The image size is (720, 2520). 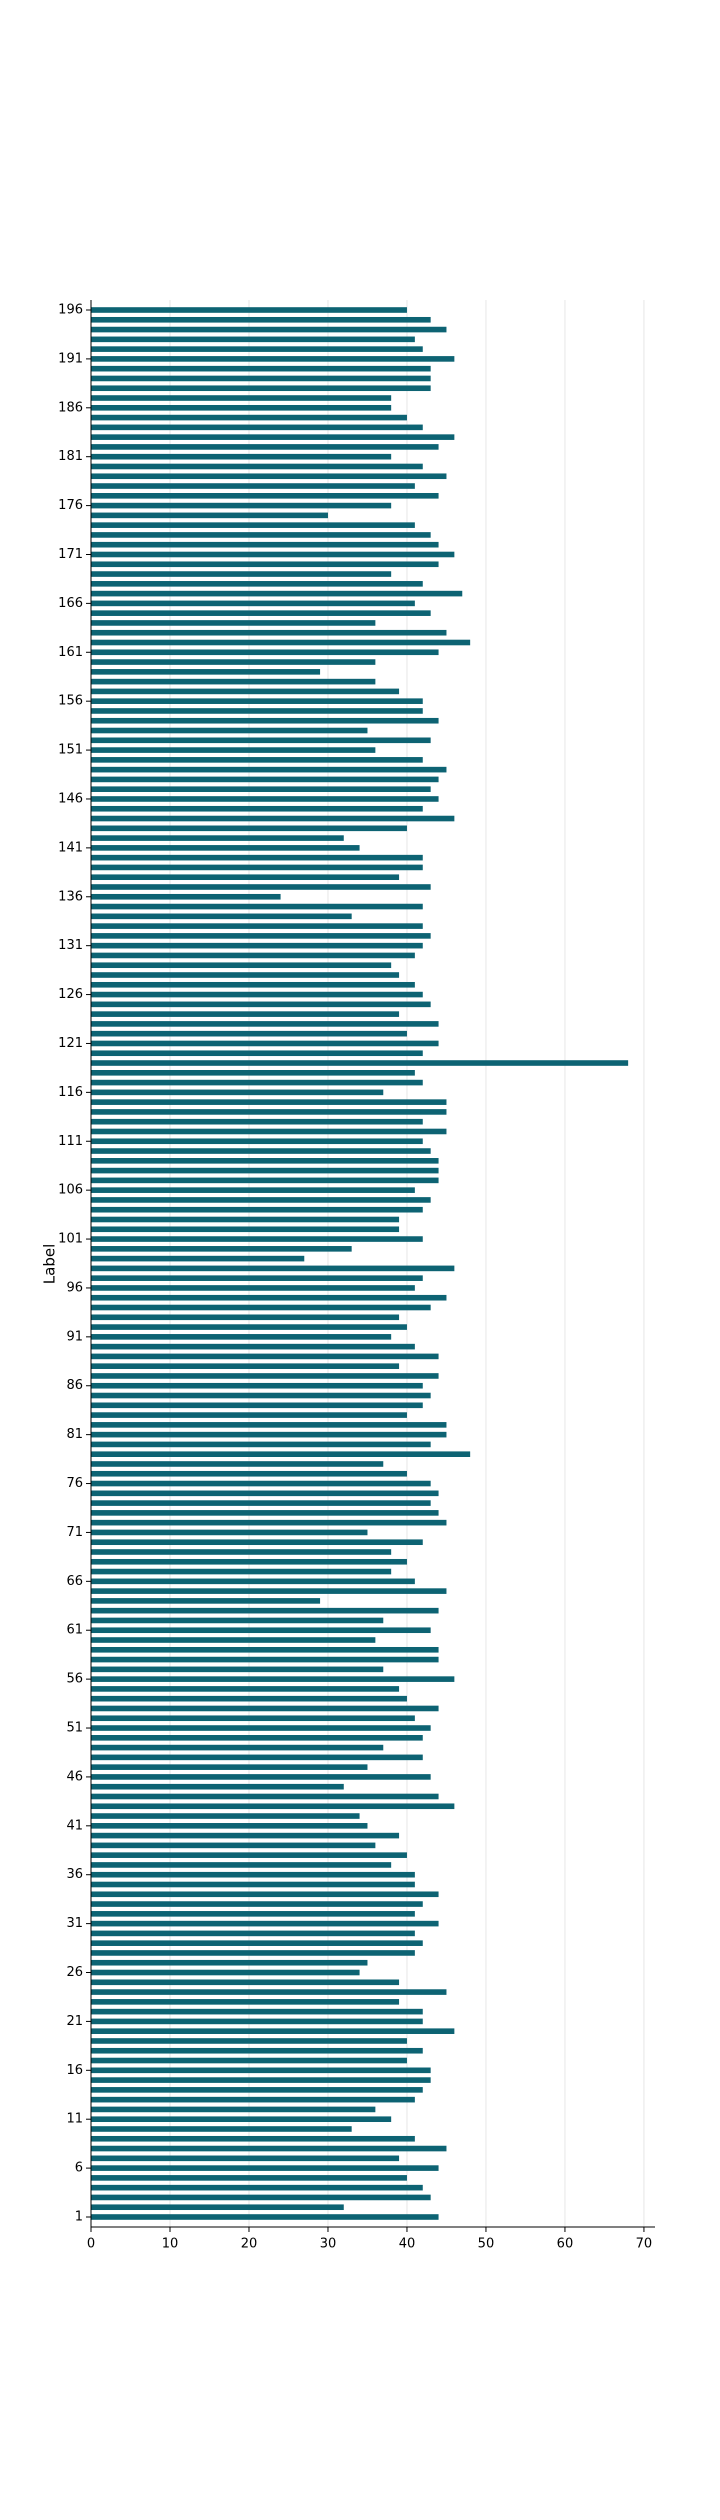 What do you see at coordinates (74, 1874) in the screenshot?
I see `y-tick-label: 36` at bounding box center [74, 1874].